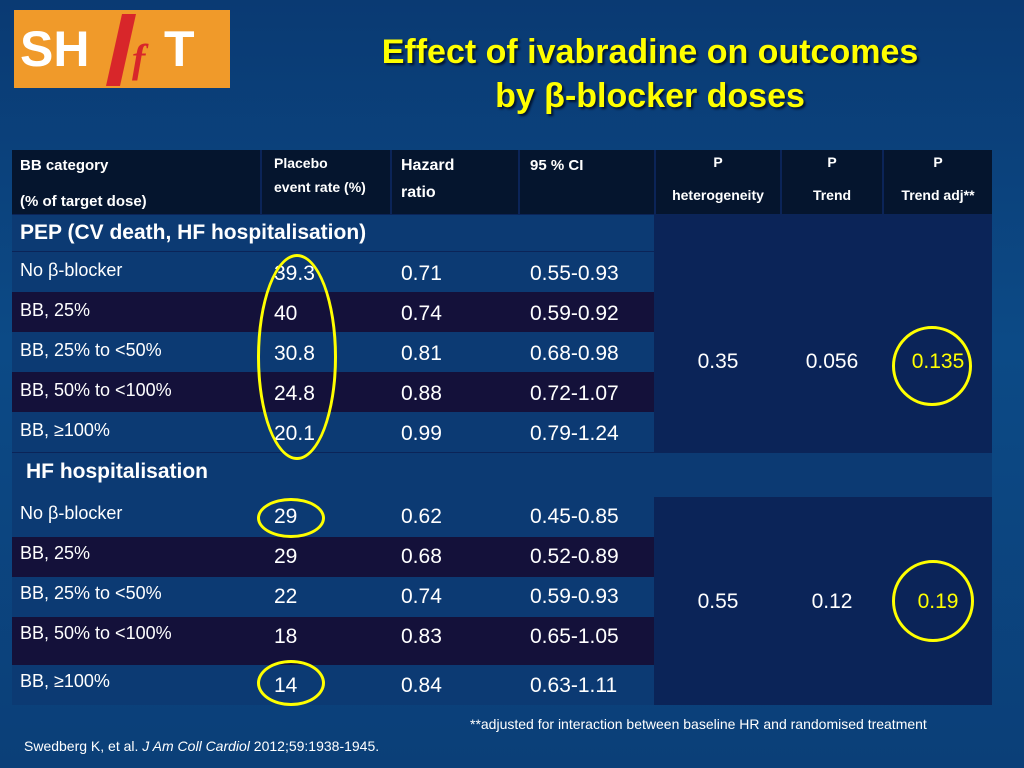 The width and height of the screenshot is (1024, 768). I want to click on p-trend-value: 0.12, so click(832, 601).